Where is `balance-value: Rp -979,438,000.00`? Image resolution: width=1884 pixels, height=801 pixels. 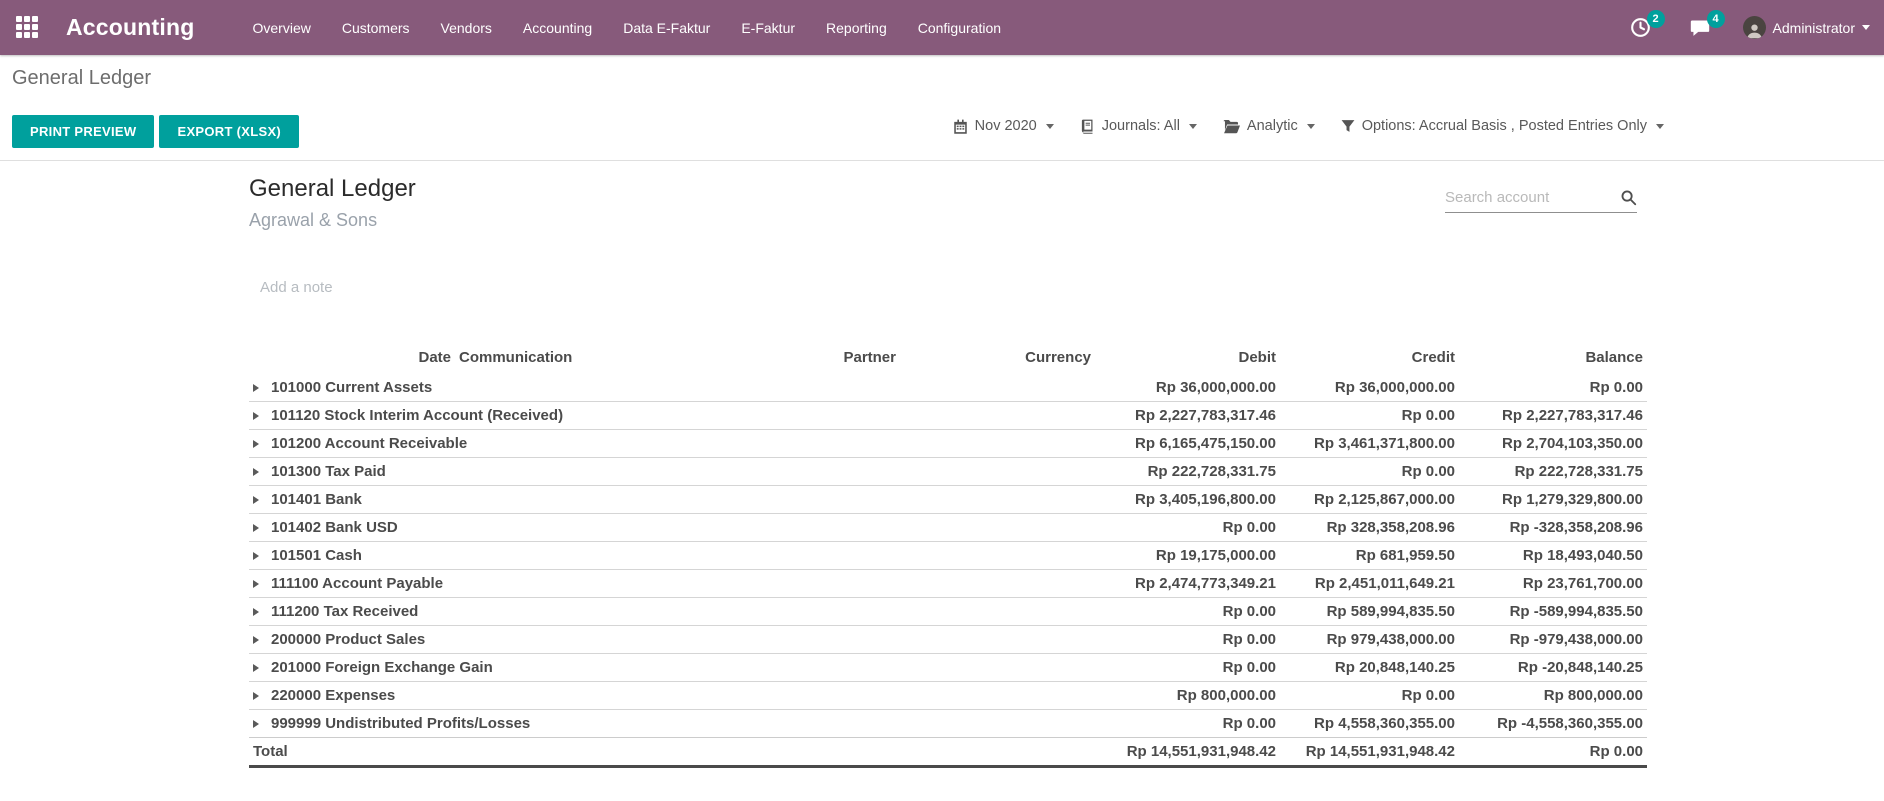
balance-value: Rp -979,438,000.00 is located at coordinates (1553, 639).